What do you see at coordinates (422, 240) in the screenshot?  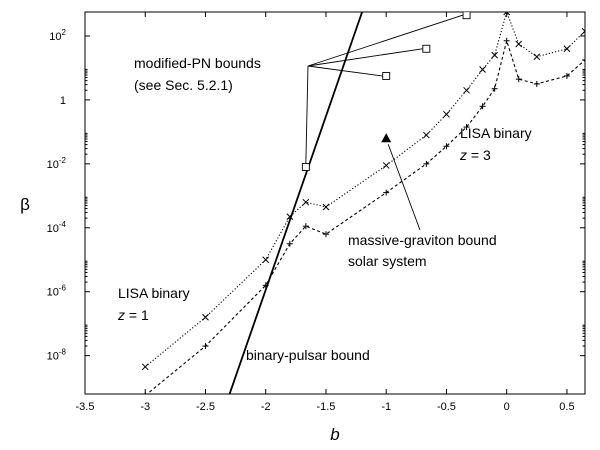 I see `massive-graviton-label: massive-graviton bound` at bounding box center [422, 240].